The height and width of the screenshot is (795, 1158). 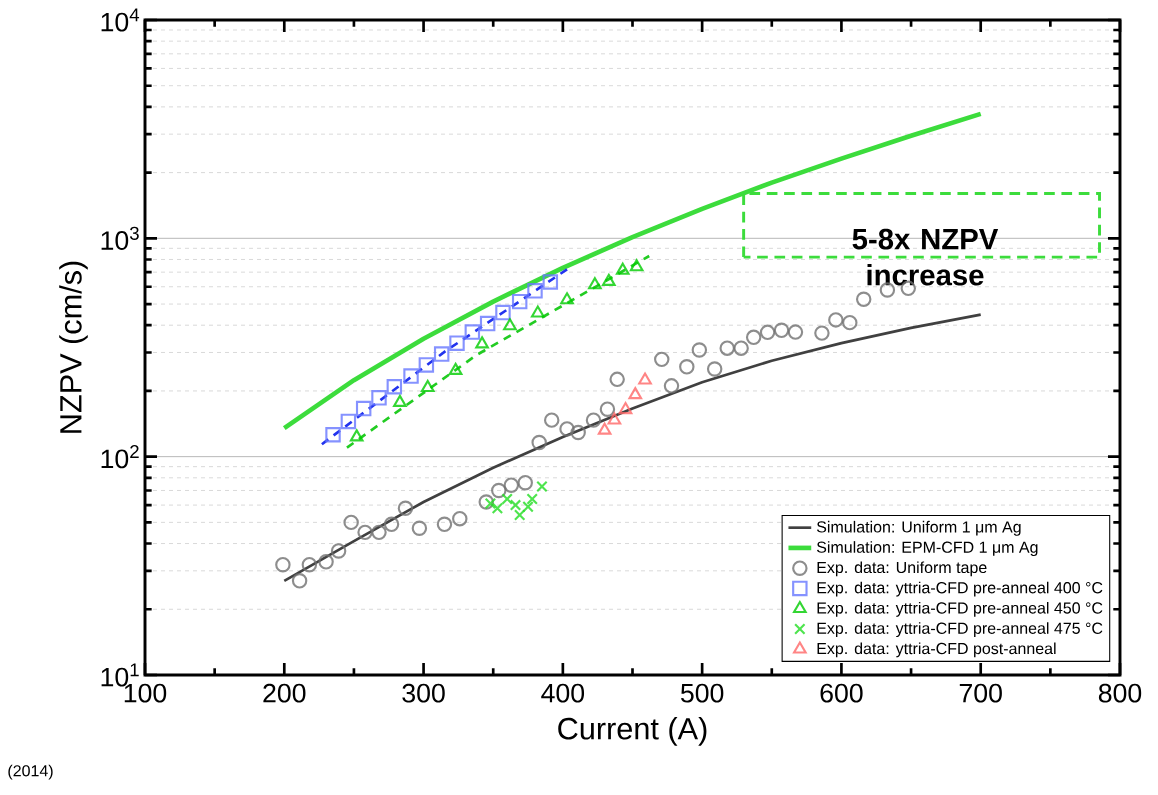 I want to click on y-tick-label: 10$^{2}$, so click(x=120, y=456).